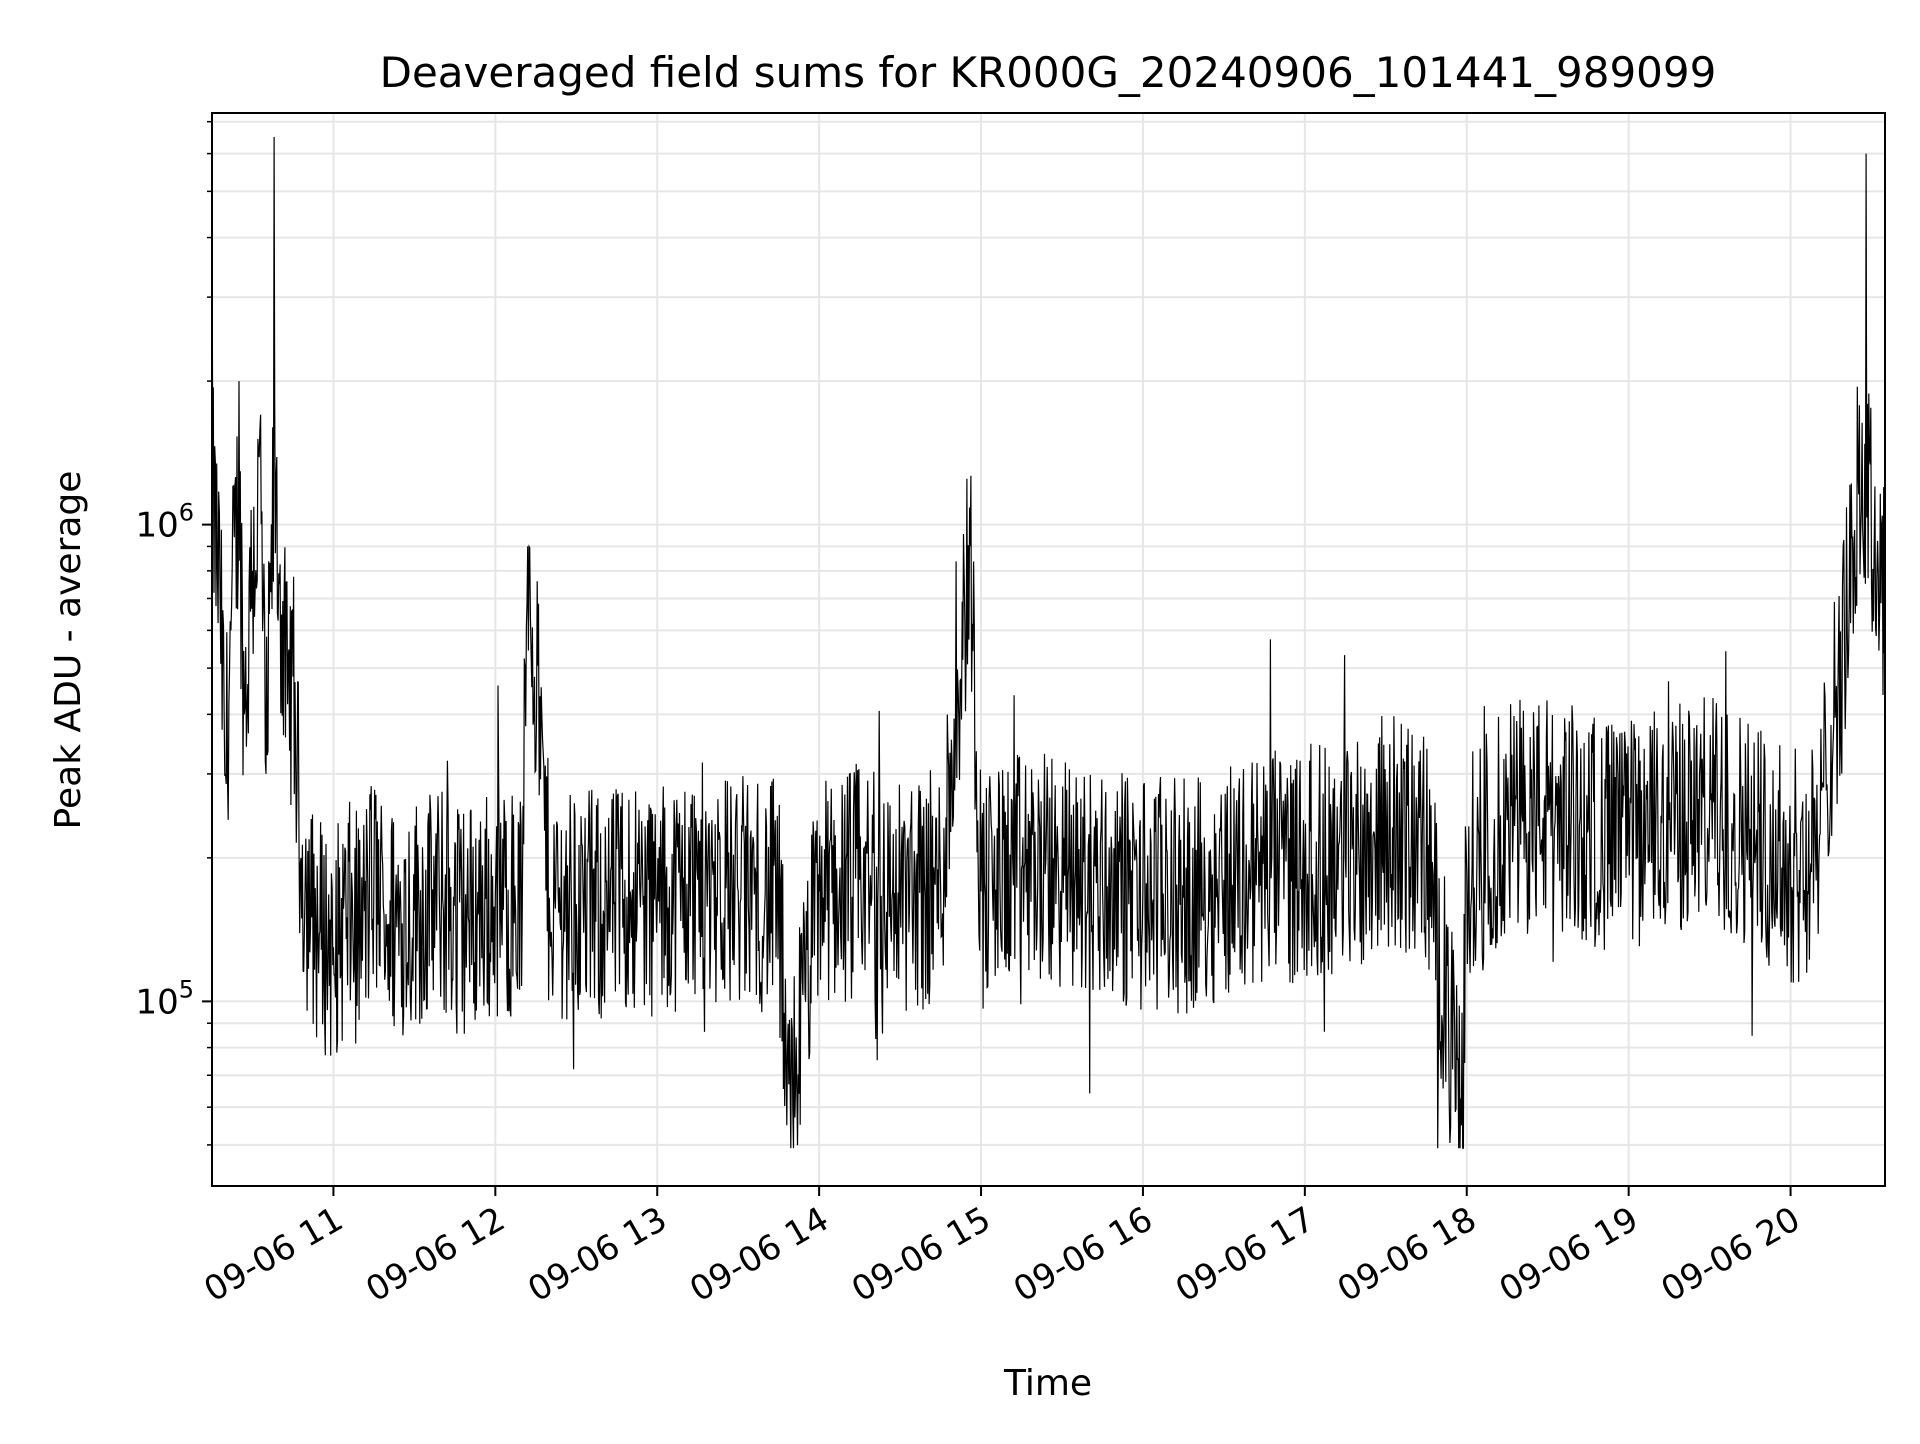 The height and width of the screenshot is (1444, 1920). Describe the element at coordinates (164, 998) in the screenshot. I see `y-tick-label: 10⁵` at that location.